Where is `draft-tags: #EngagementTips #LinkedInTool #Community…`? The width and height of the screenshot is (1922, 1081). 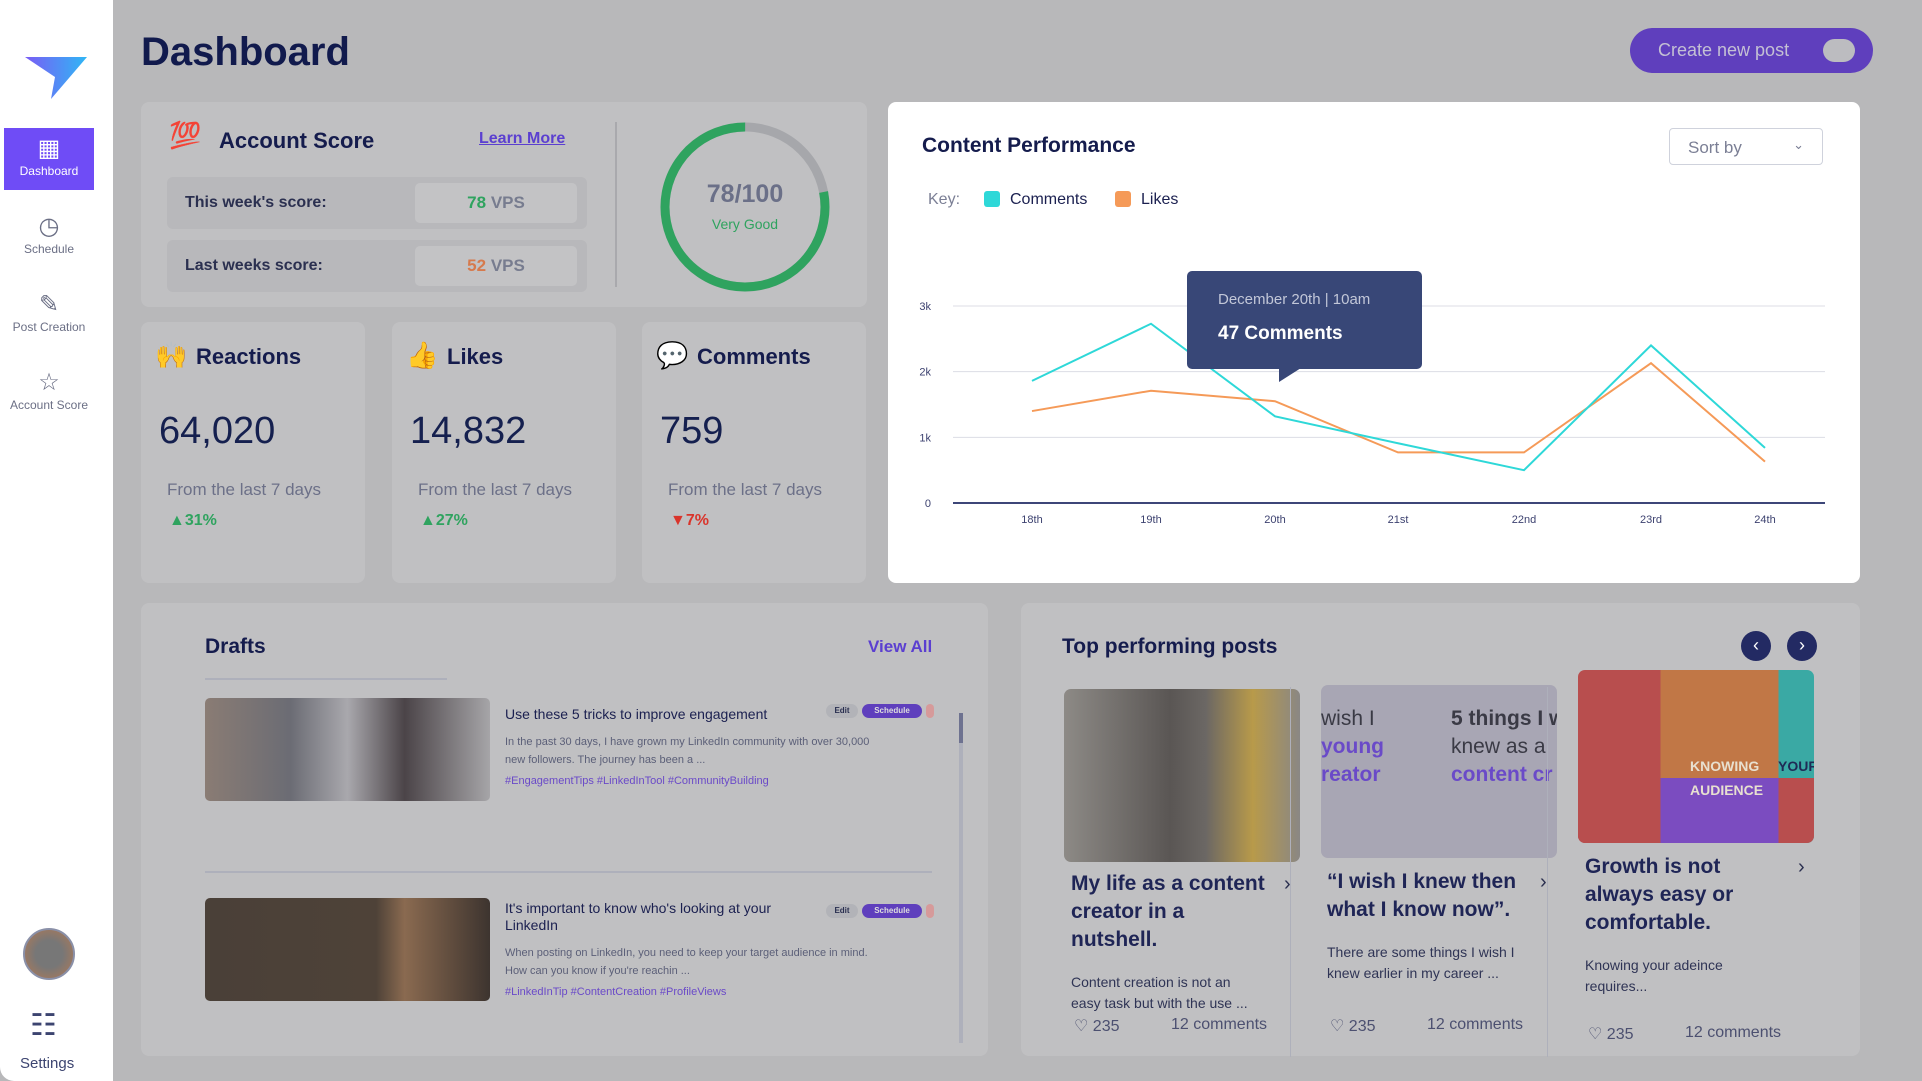 draft-tags: #EngagementTips #LinkedInTool #Community… is located at coordinates (637, 781).